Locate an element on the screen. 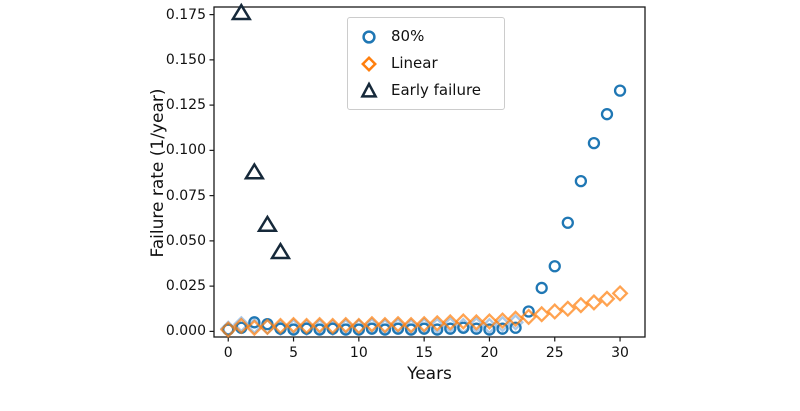 The image size is (800, 411). x-axis-label: Years is located at coordinates (429, 374).